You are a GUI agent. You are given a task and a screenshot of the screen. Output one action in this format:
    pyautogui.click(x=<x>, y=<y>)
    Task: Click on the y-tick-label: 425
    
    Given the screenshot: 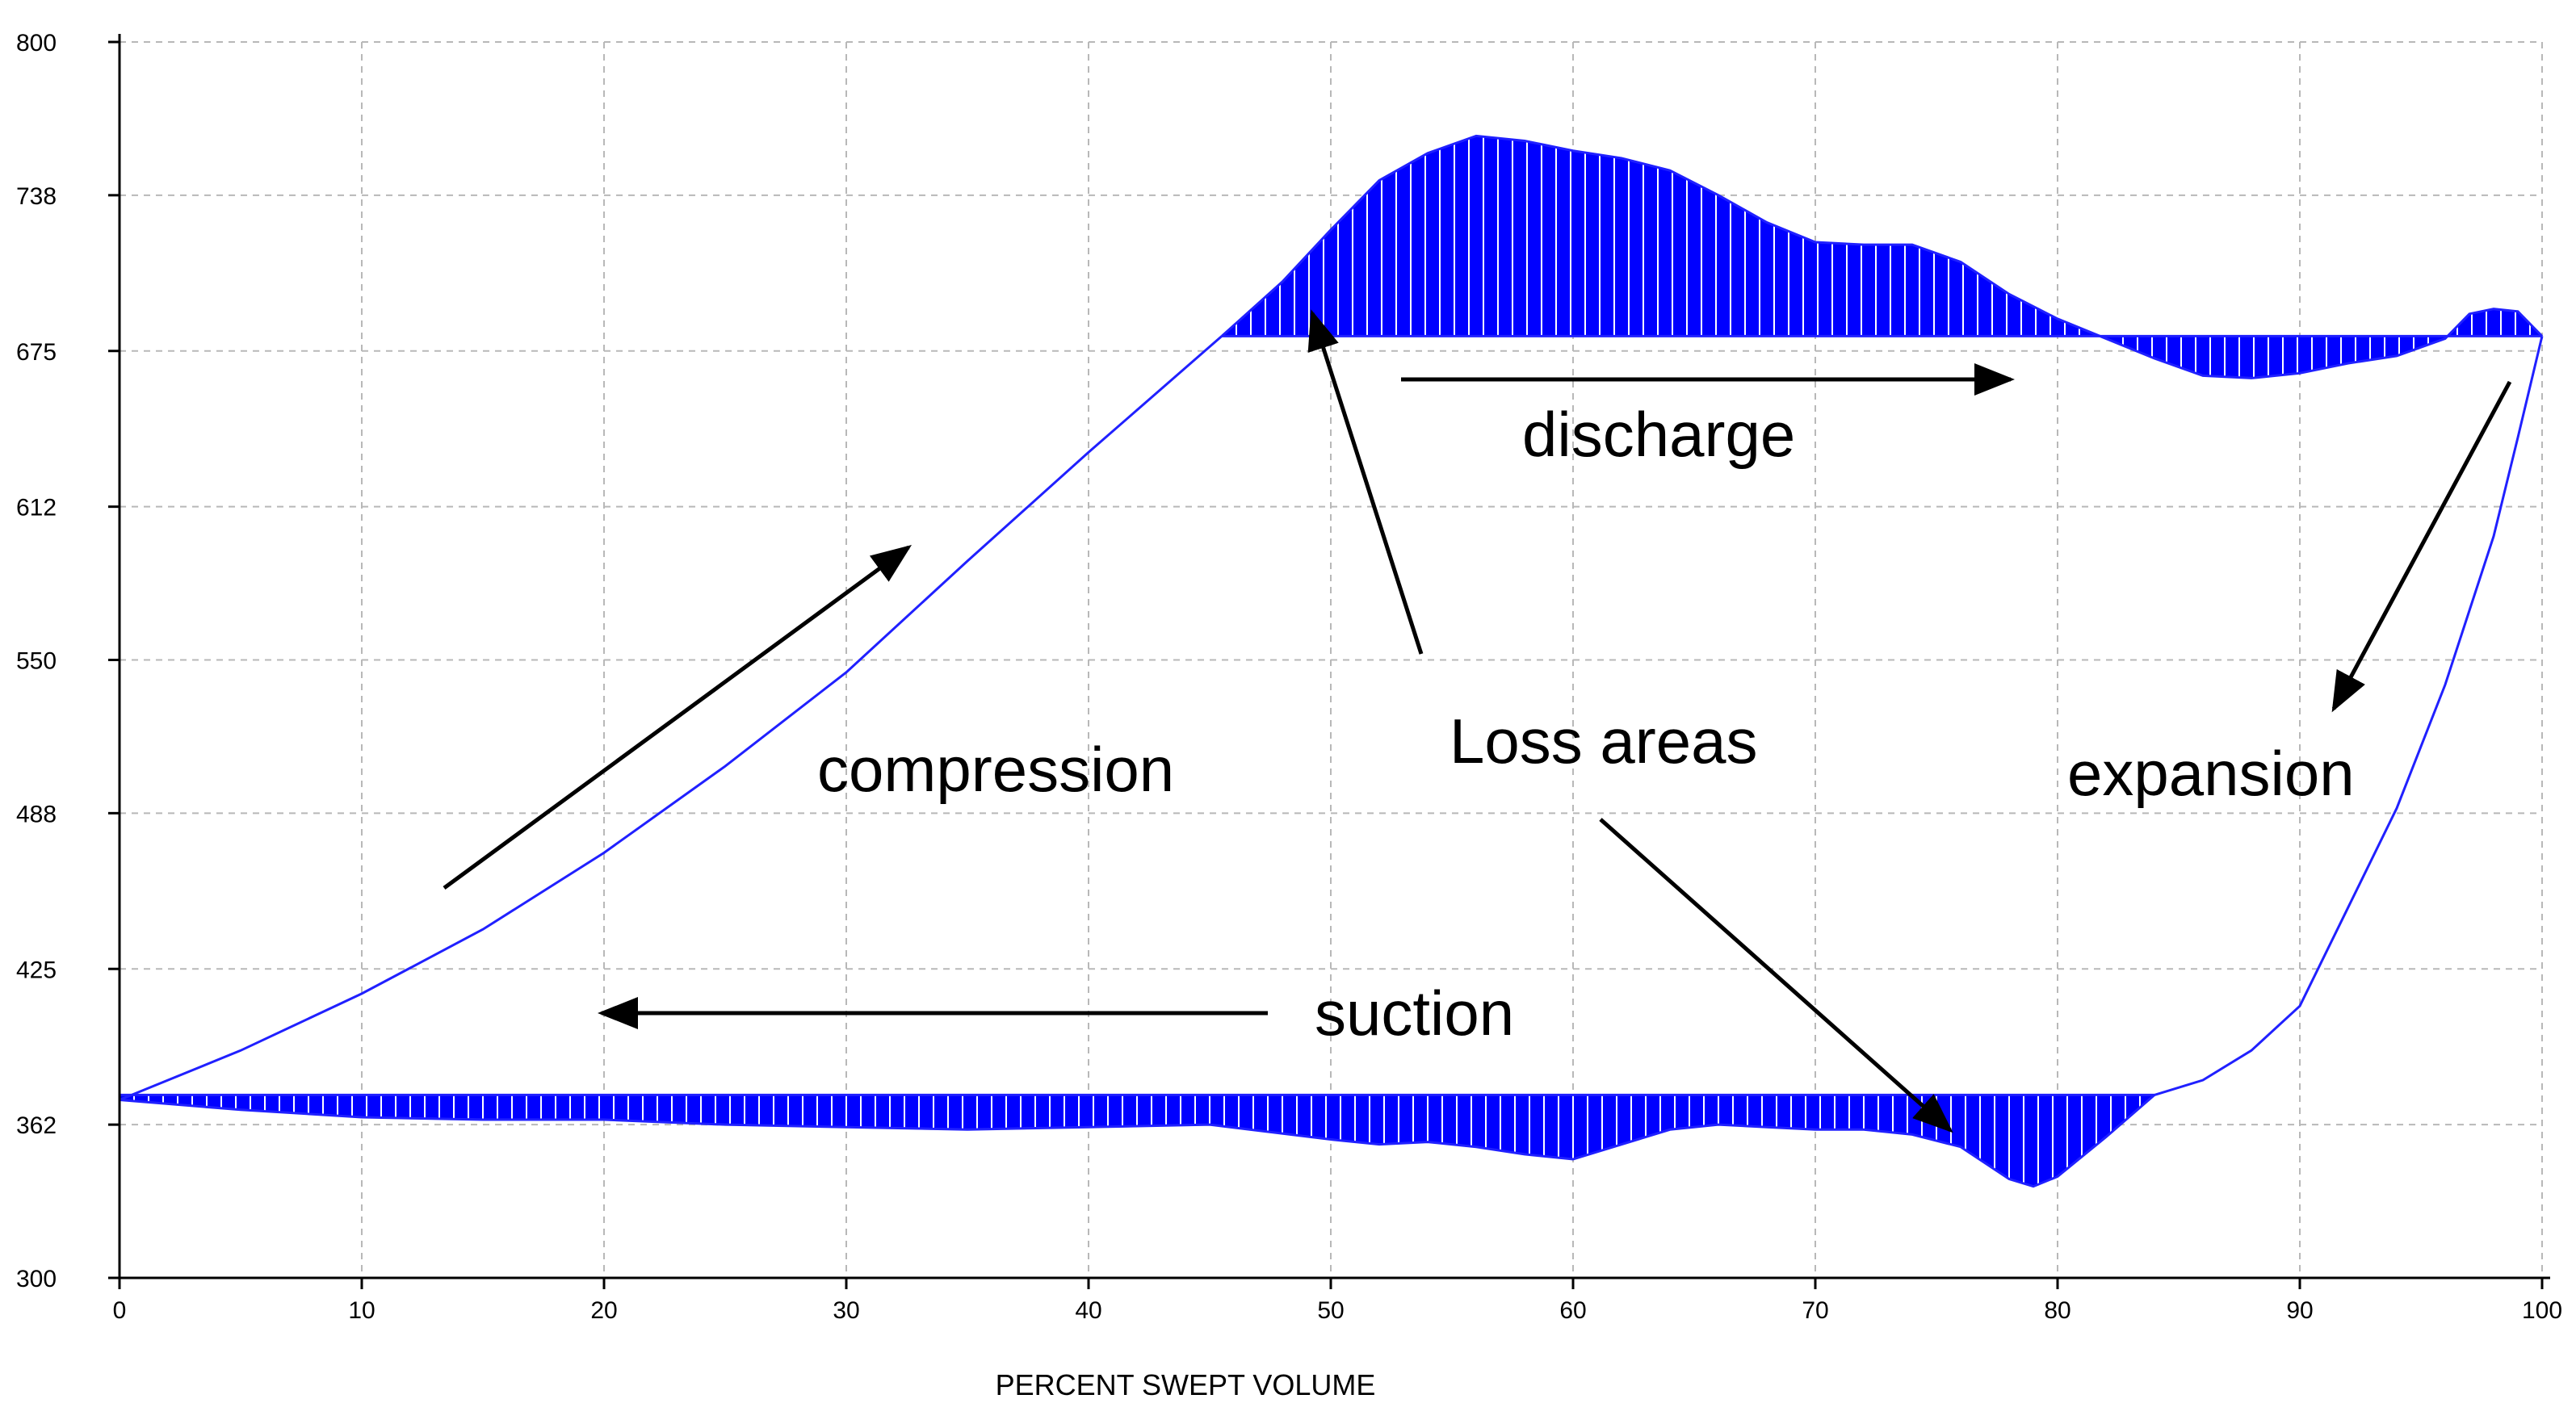 What is the action you would take?
    pyautogui.click(x=36, y=970)
    